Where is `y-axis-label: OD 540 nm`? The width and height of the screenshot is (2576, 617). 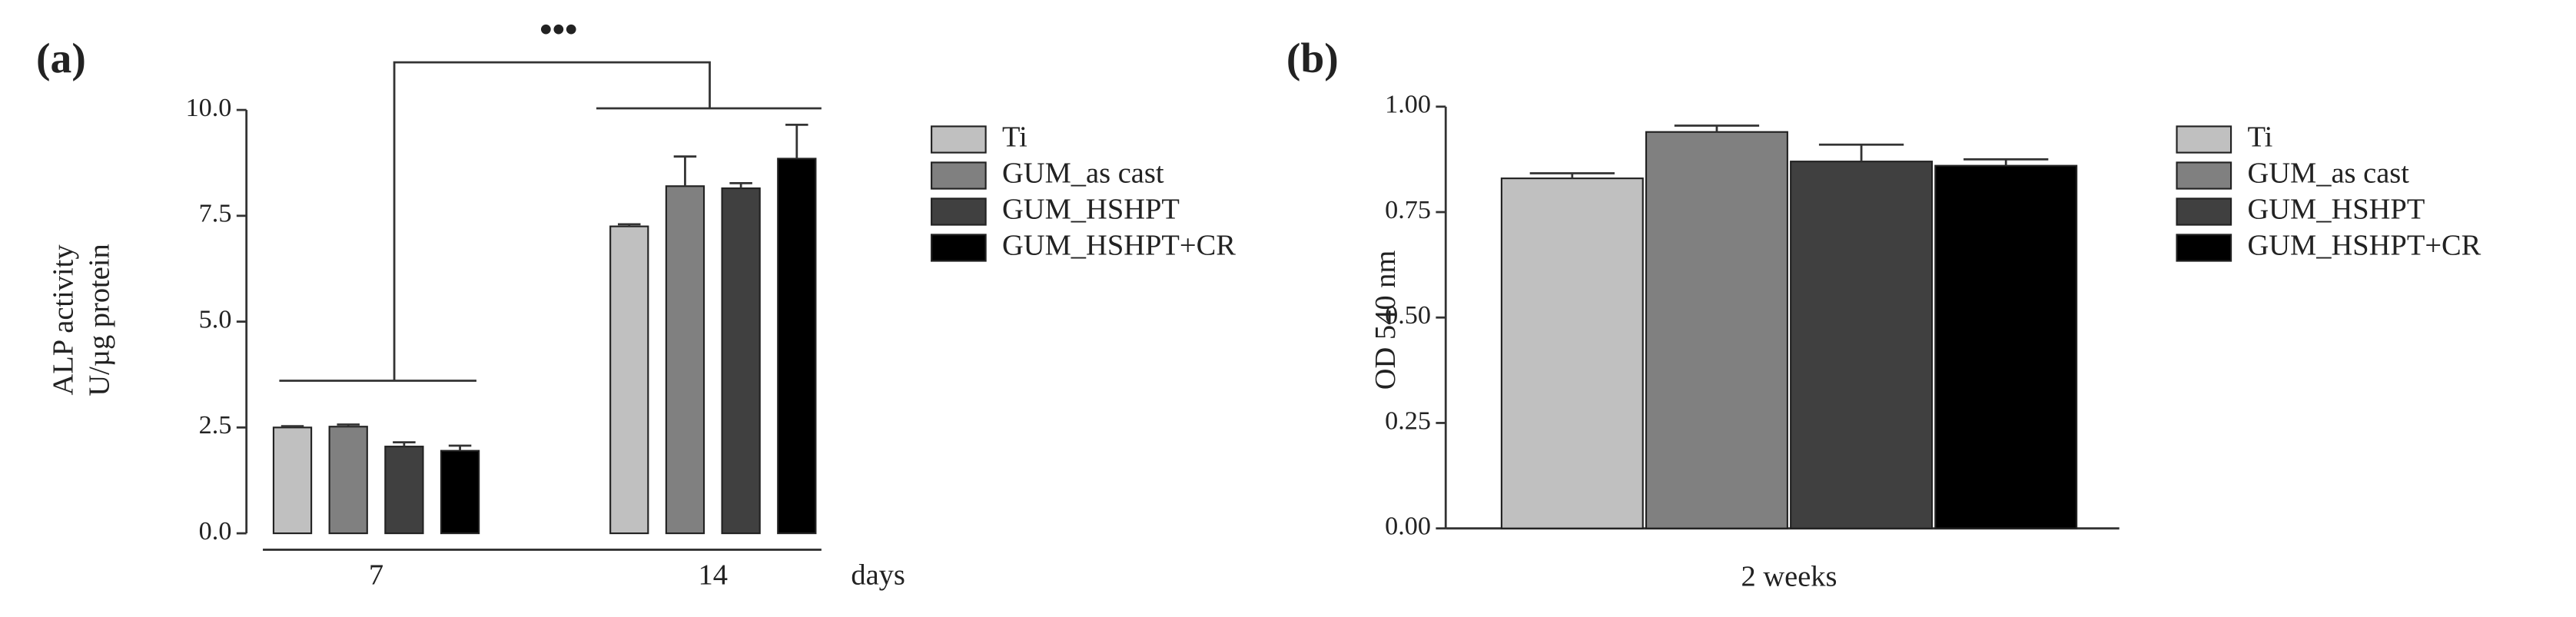 y-axis-label: OD 540 nm is located at coordinates (1385, 320).